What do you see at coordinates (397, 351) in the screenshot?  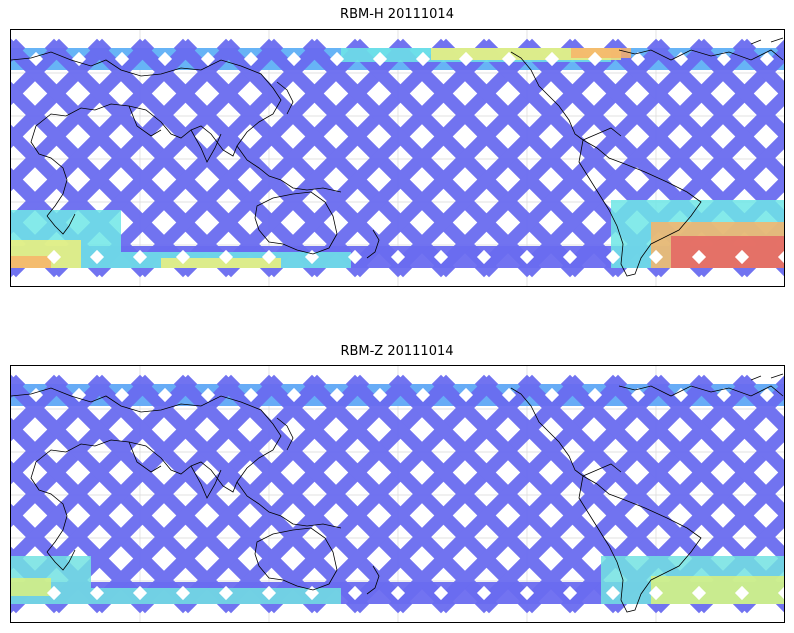 I see `panel-title-bottom: RBM-Z 20111014` at bounding box center [397, 351].